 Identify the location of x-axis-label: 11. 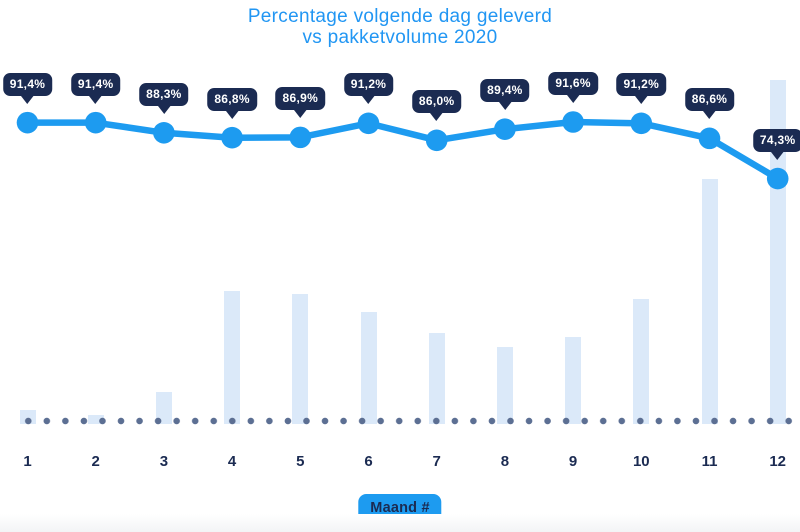
(709, 461).